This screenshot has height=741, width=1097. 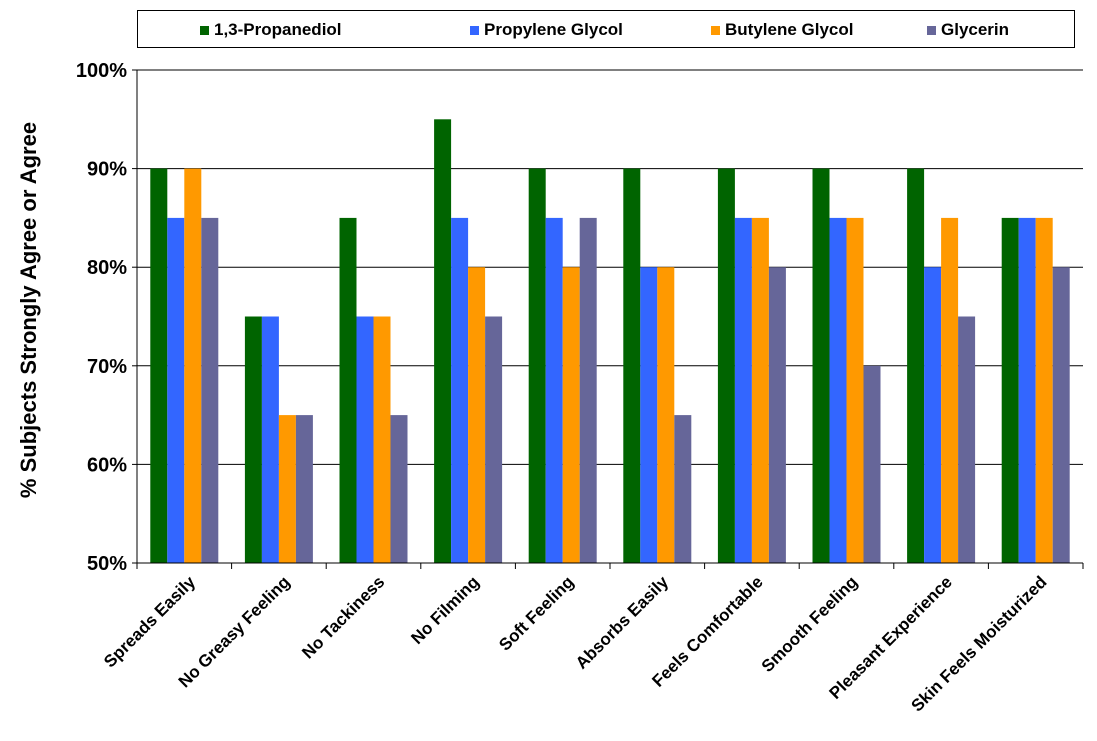 I want to click on legend-swatch-glycerin, so click(x=931, y=30).